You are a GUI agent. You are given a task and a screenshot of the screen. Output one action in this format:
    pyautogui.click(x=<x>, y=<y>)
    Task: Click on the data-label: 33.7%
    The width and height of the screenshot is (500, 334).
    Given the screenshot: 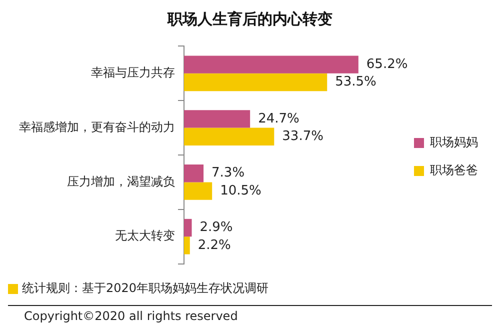 What is the action you would take?
    pyautogui.click(x=303, y=136)
    